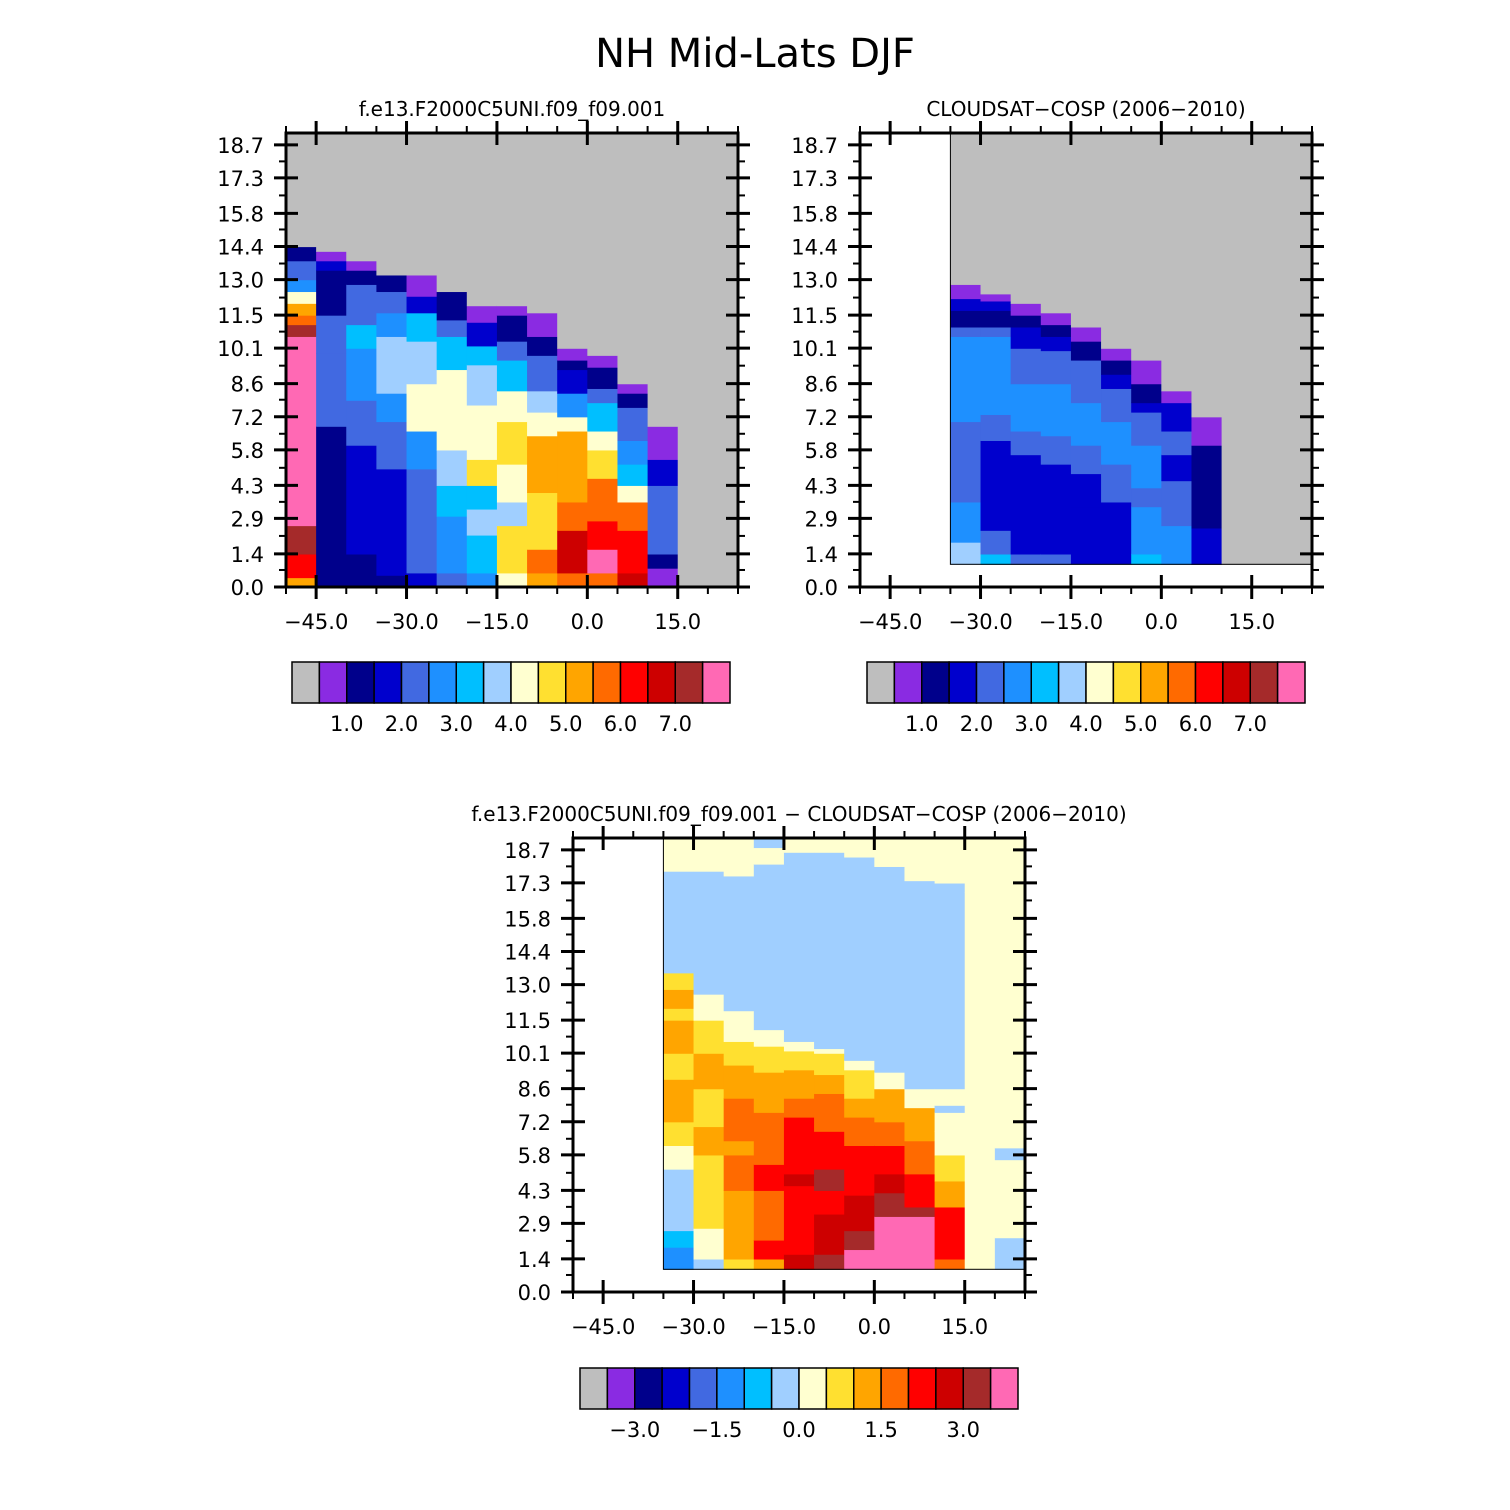  I want to click on x-axis: −45.0 −30.0 −15.0 0.0 15.0, so click(798, 1082).